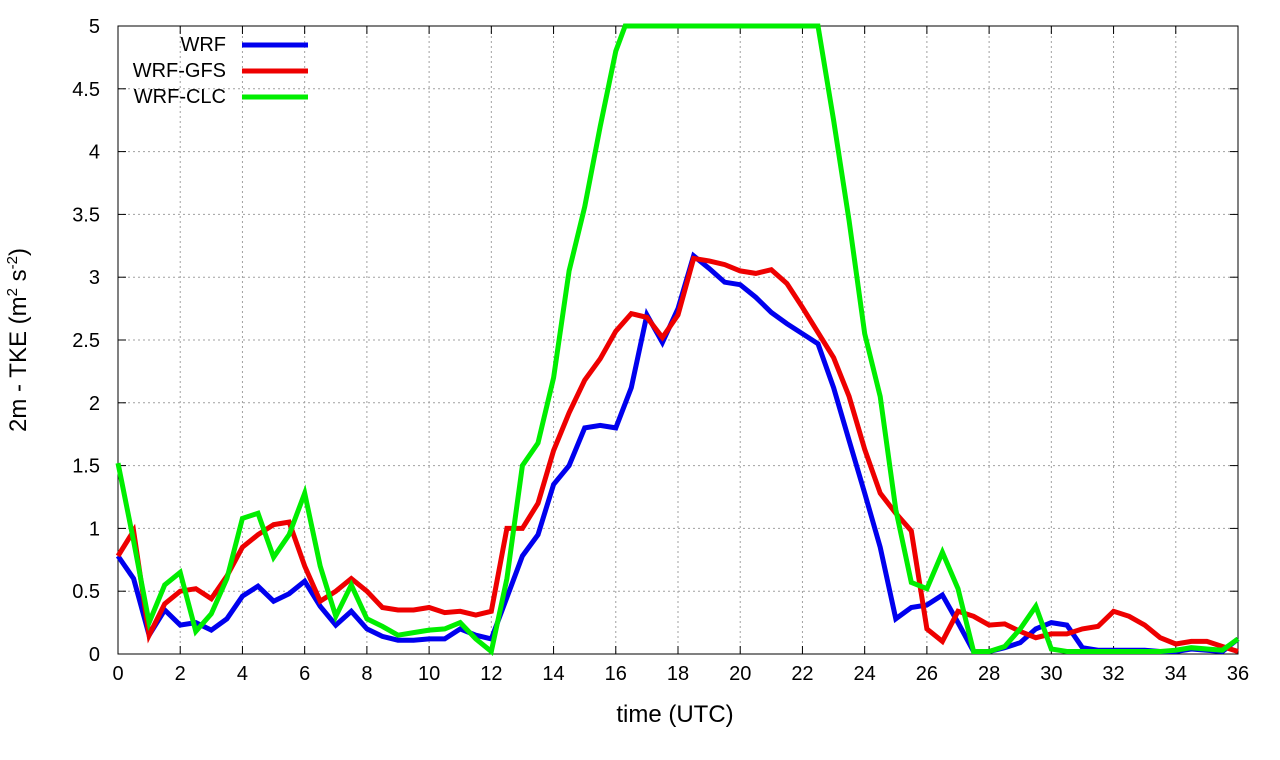  I want to click on x-tick-label: 24, so click(865, 674).